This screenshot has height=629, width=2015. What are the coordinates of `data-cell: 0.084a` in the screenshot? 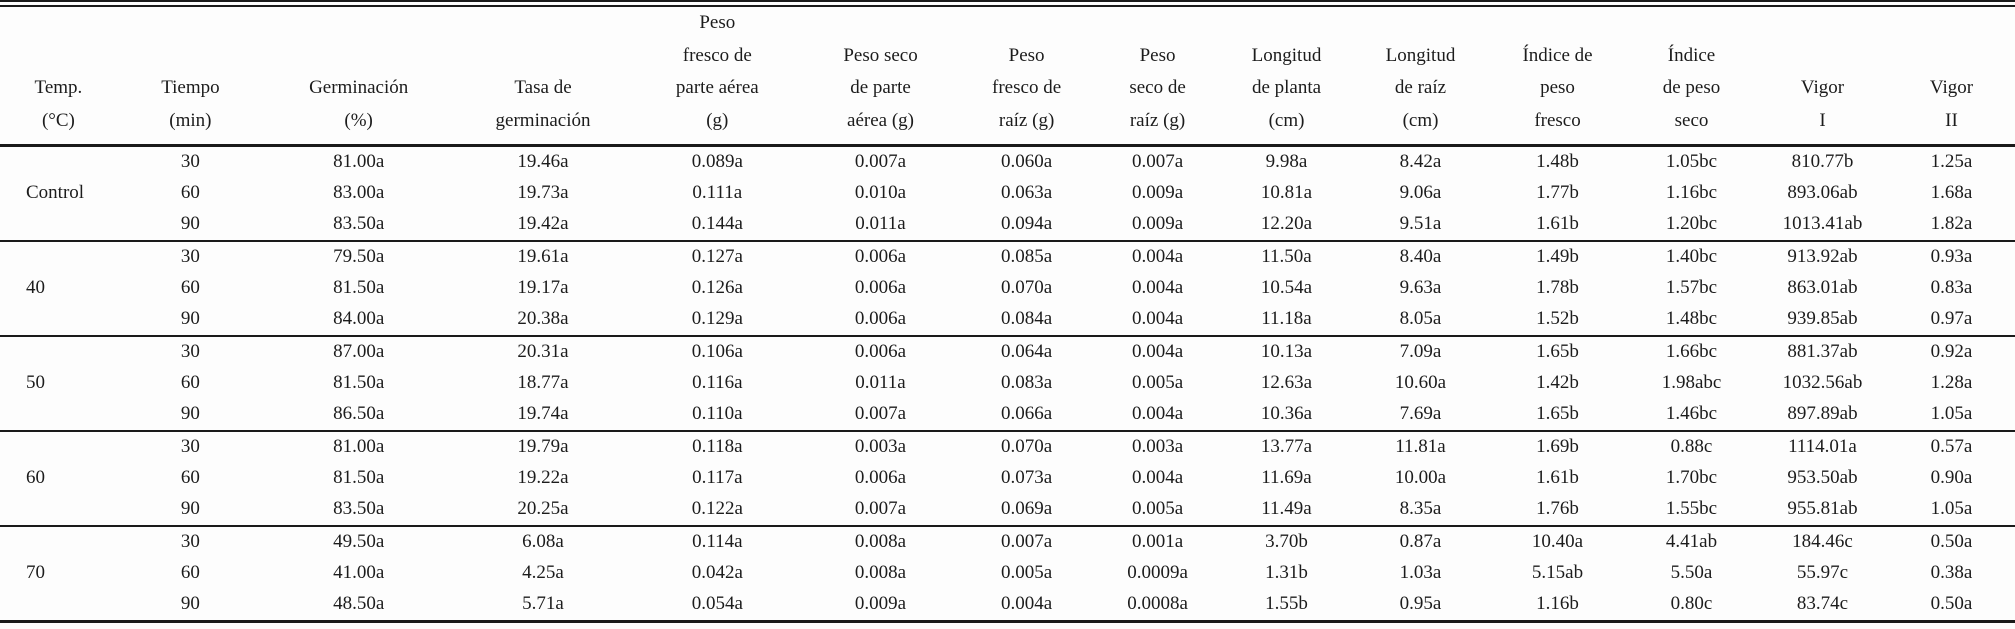 It's located at (1027, 318).